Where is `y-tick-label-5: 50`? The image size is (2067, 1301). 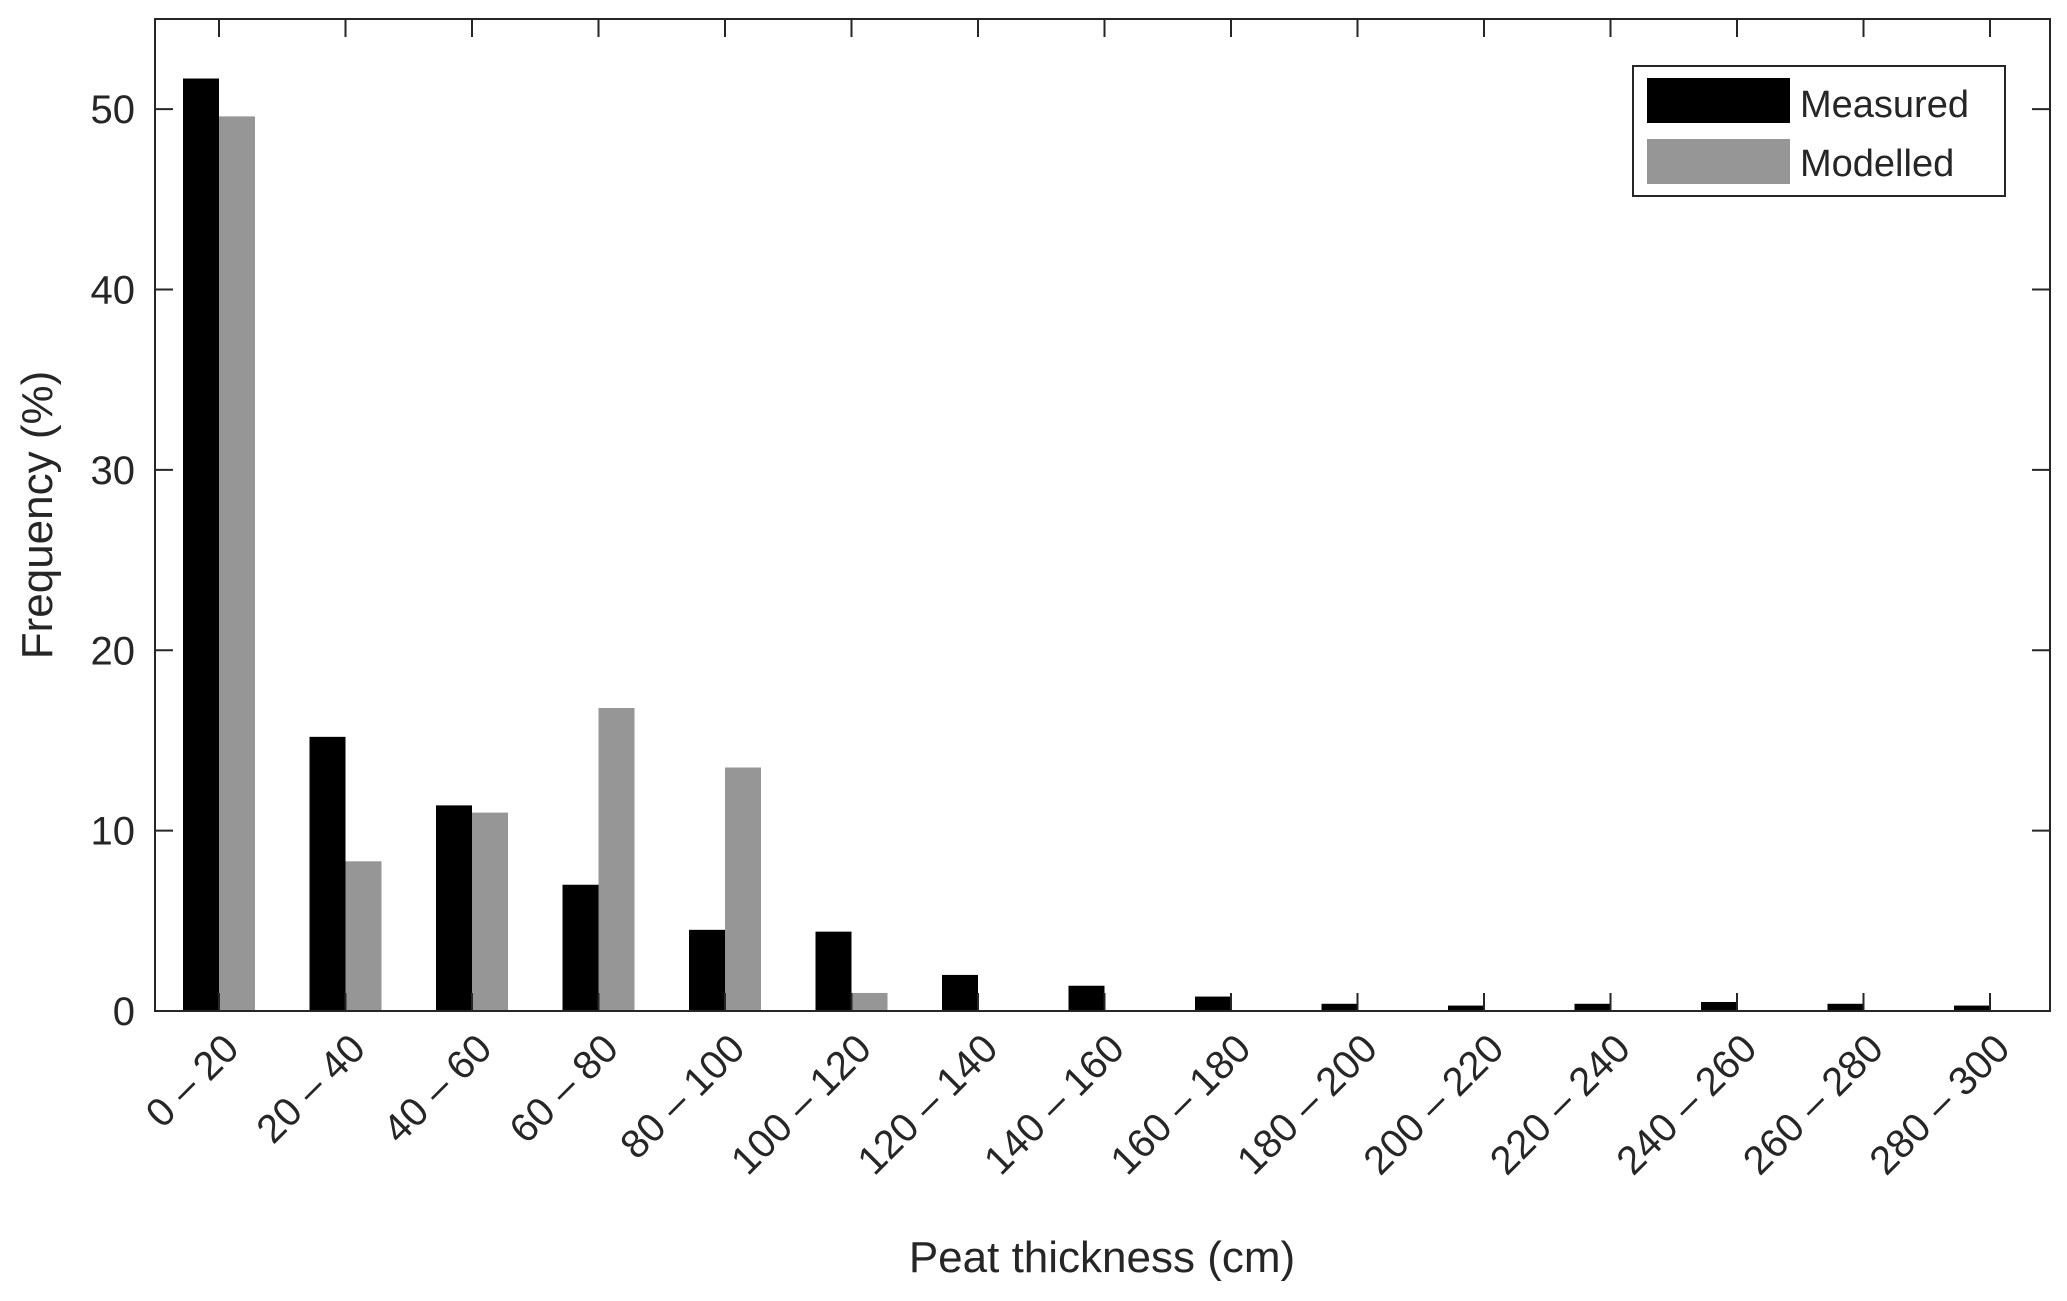
y-tick-label-5: 50 is located at coordinates (113, 110).